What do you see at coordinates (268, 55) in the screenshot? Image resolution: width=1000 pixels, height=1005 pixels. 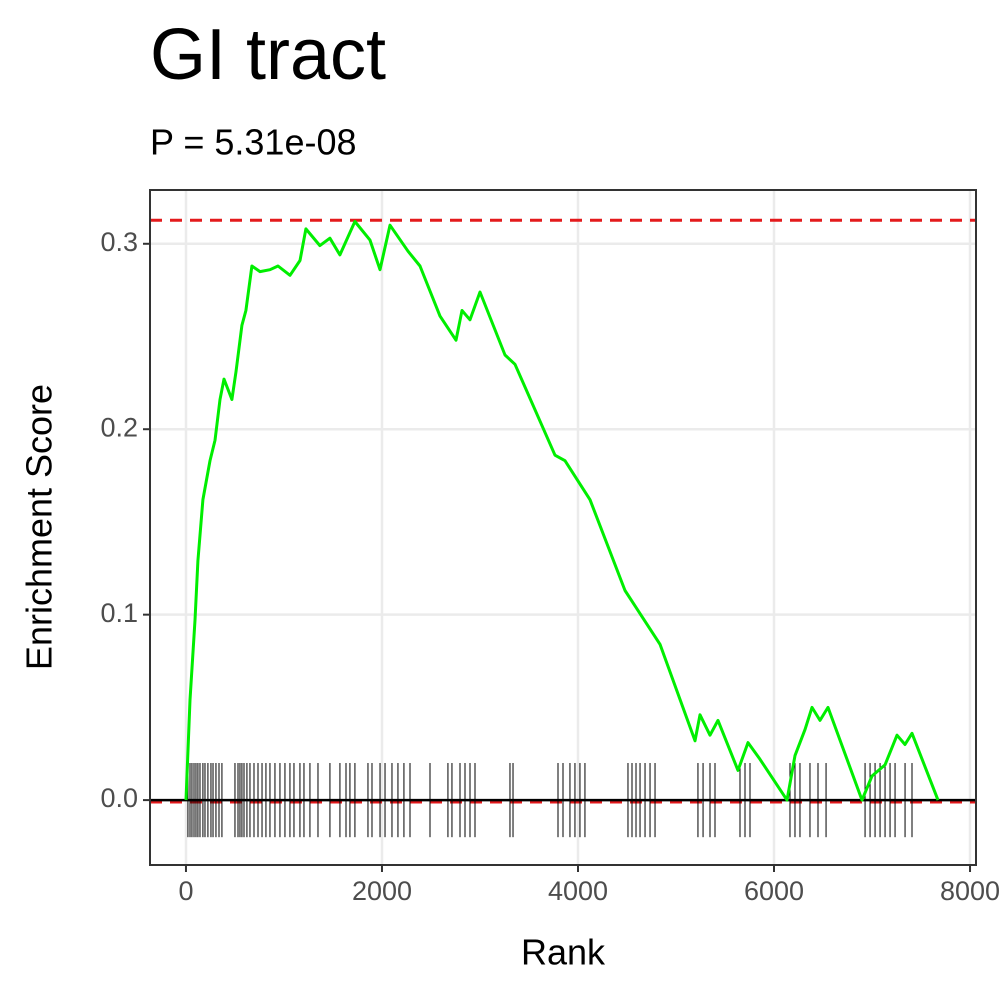 I see `chart-title: GI tract` at bounding box center [268, 55].